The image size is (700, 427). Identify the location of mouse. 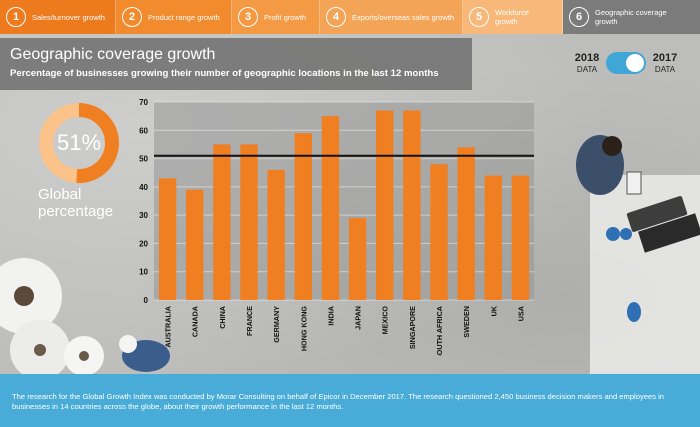
(634, 312).